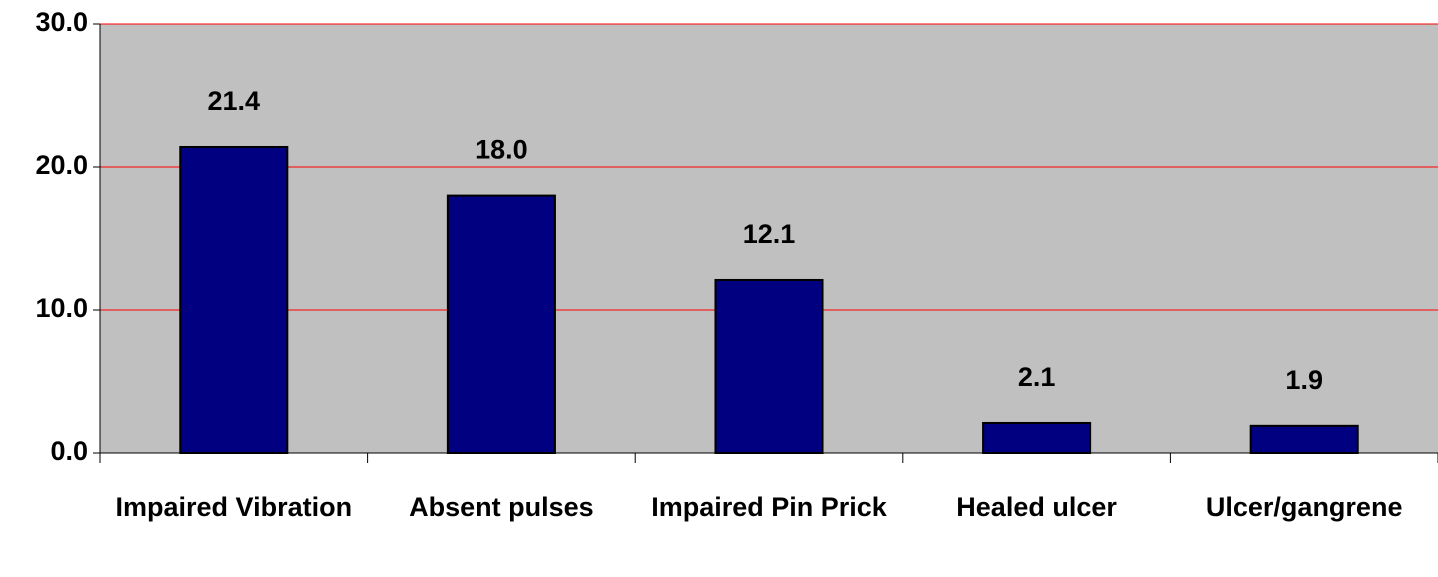 This screenshot has width=1438, height=577. I want to click on x-tick-label: Ulcer/gangrene, so click(1304, 507).